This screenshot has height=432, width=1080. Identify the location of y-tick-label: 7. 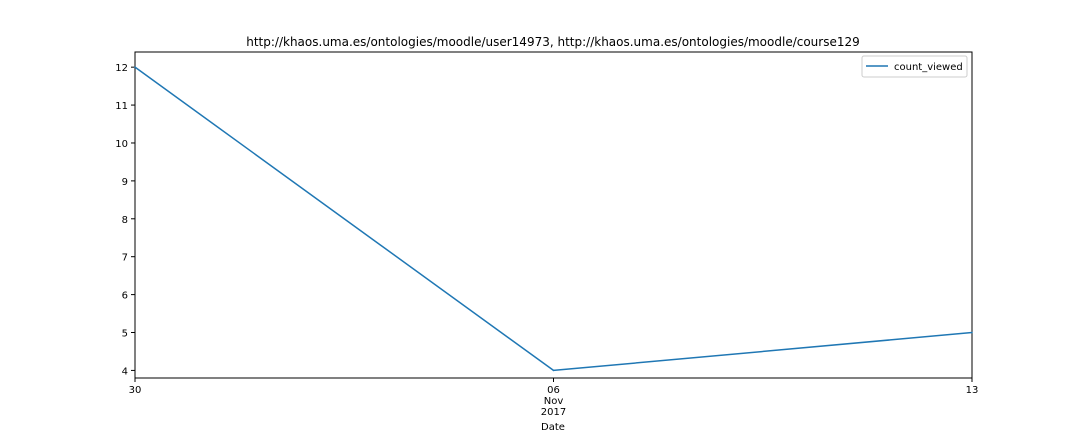
(125, 258).